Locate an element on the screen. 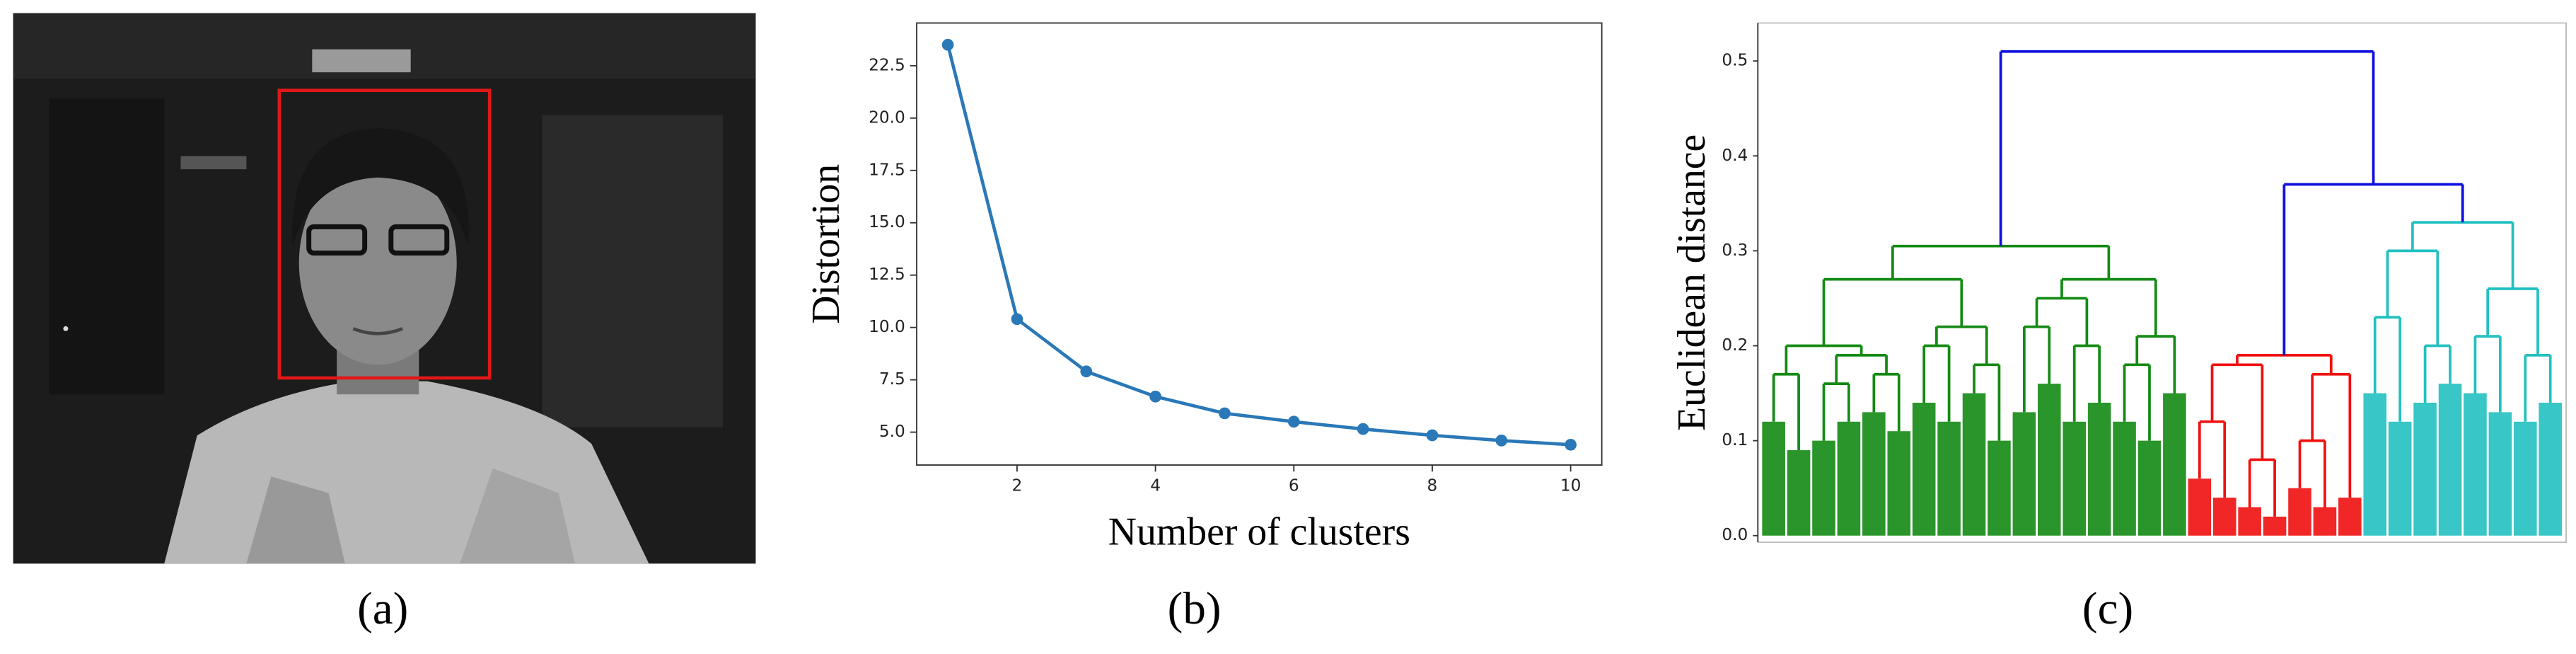 The height and width of the screenshot is (654, 2576). line is located at coordinates (1258, 245).